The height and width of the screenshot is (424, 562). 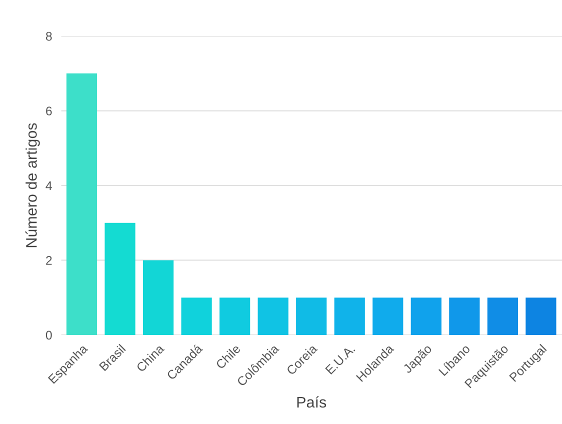 I want to click on y-tick-label: 8, so click(x=49, y=36).